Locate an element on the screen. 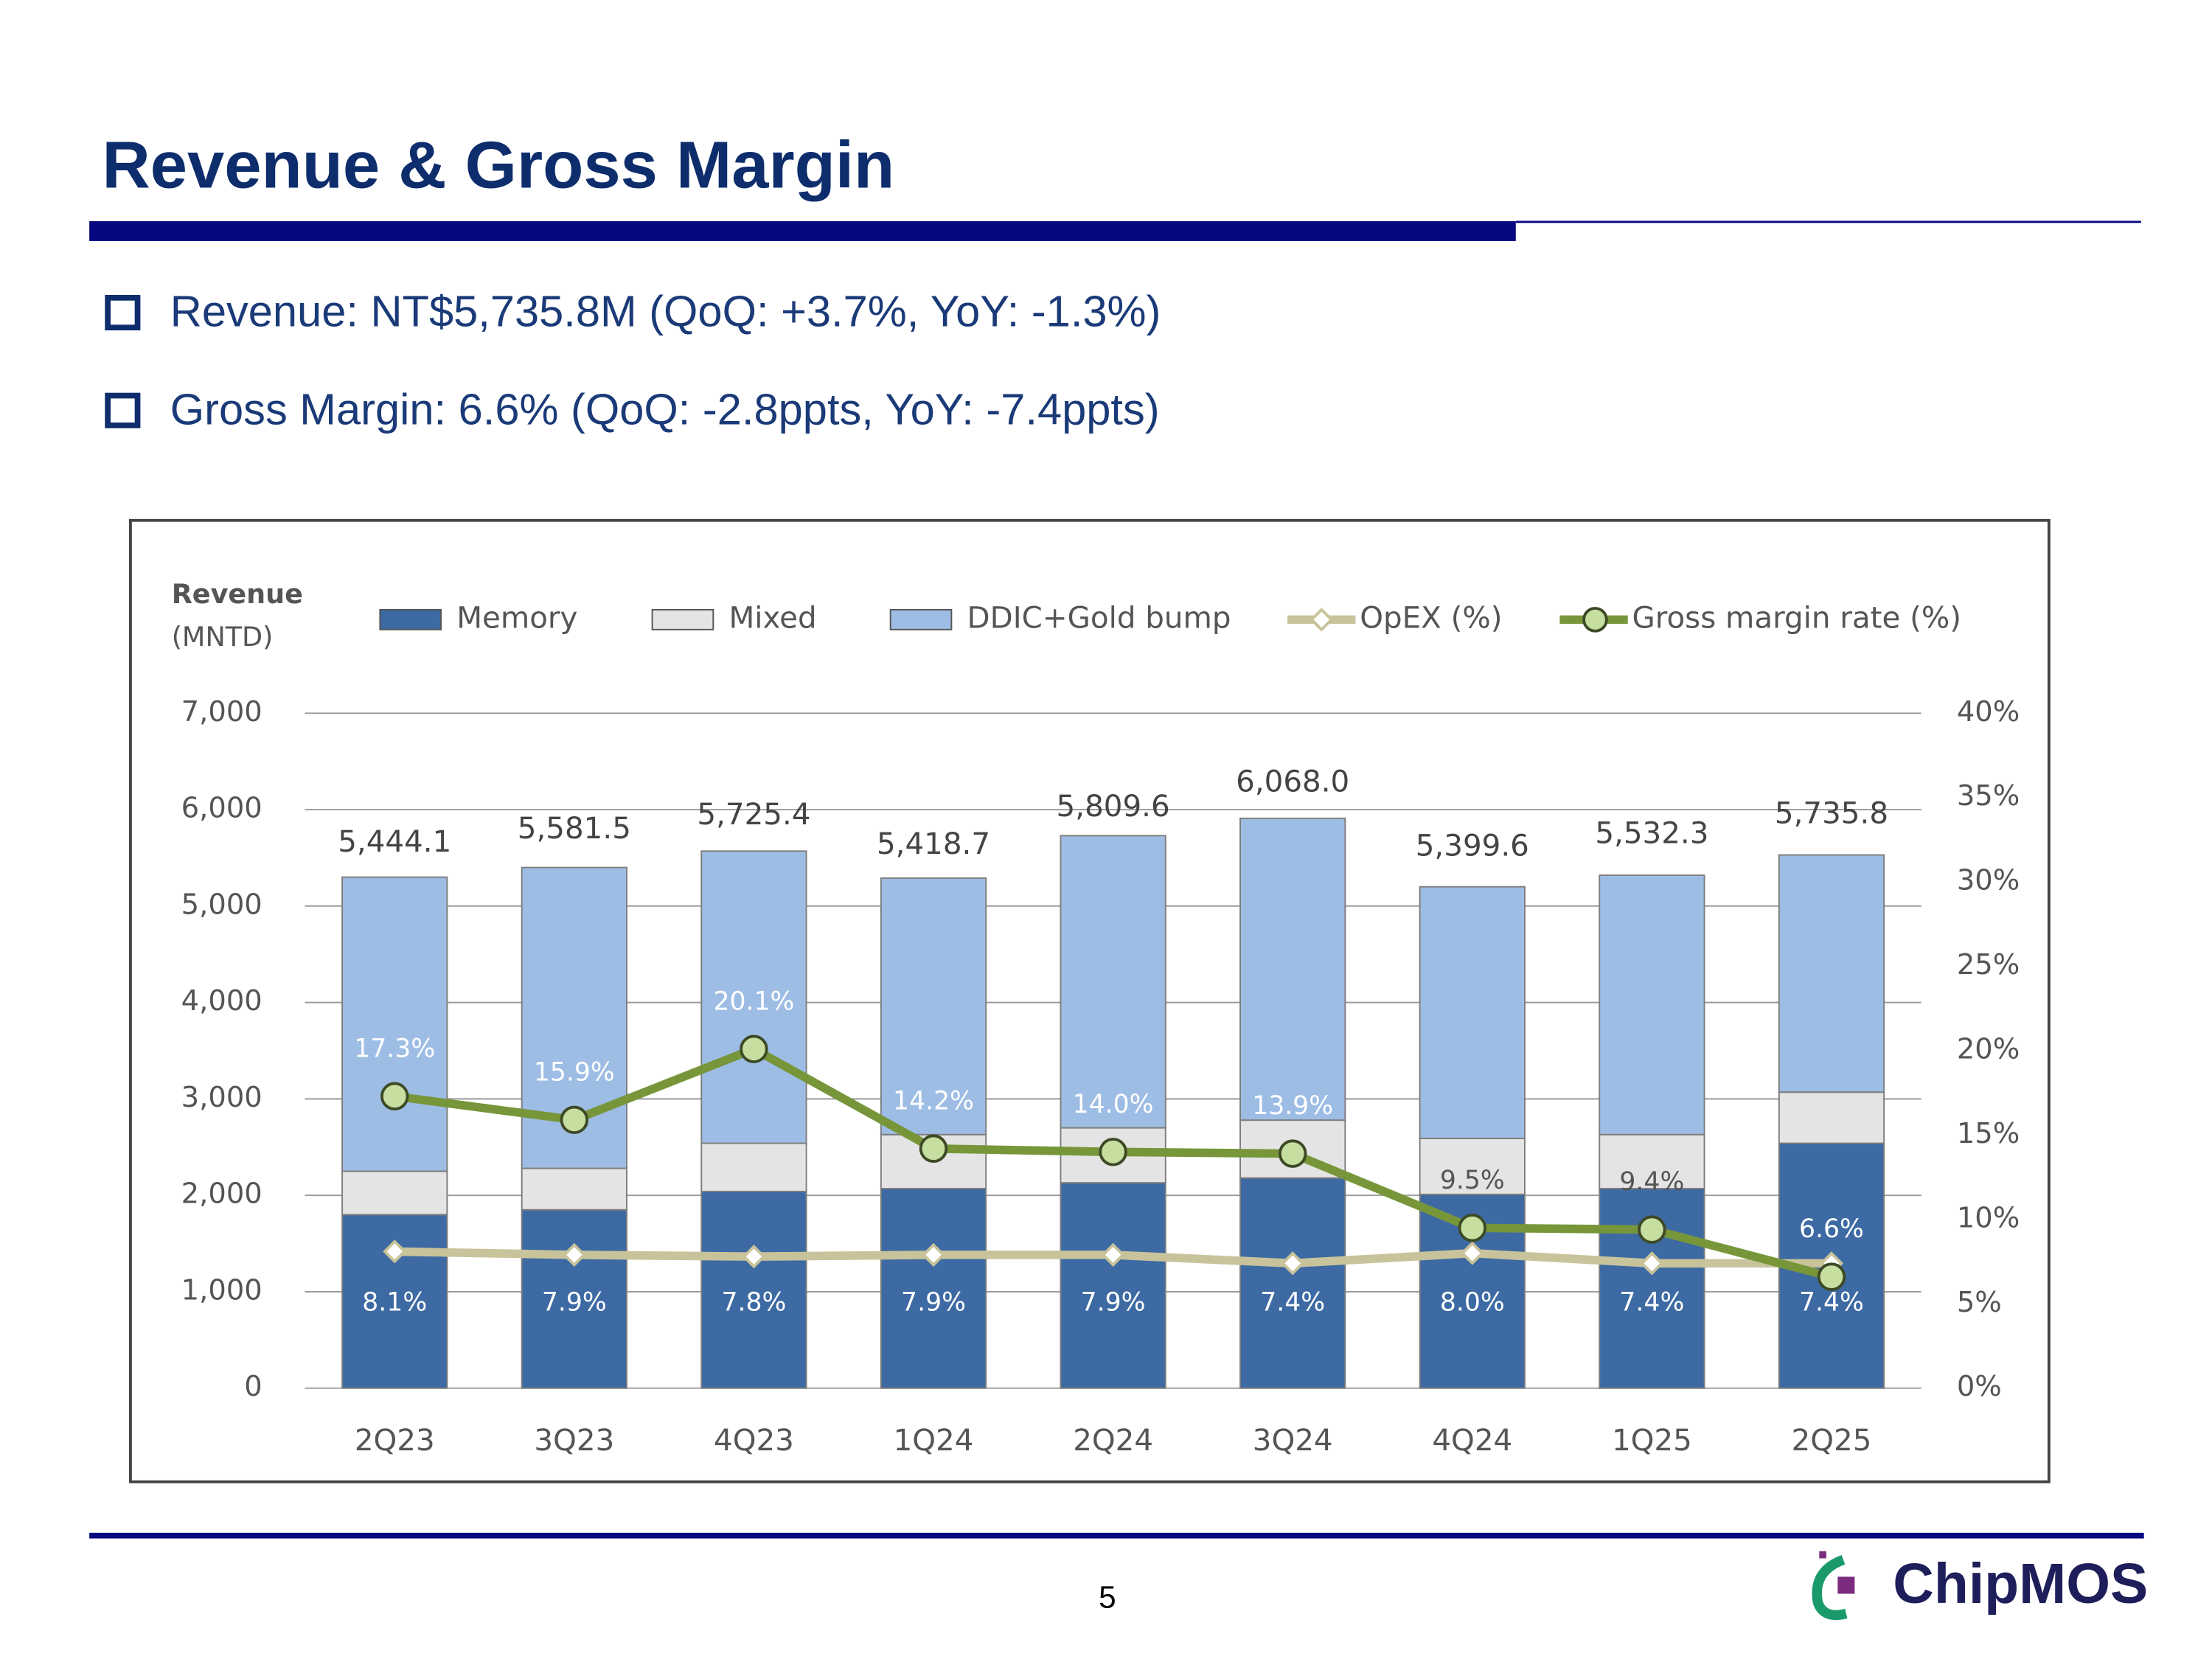  total-label: 6,068.0 is located at coordinates (1292, 781).